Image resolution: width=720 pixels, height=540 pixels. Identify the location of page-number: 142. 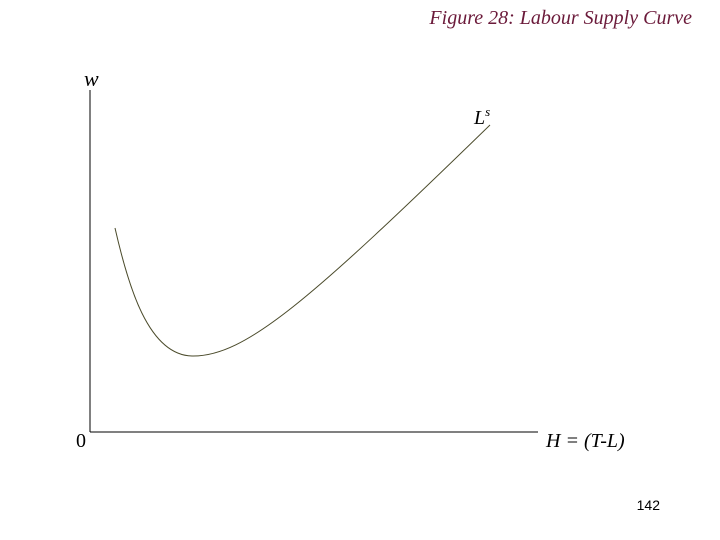
(649, 505).